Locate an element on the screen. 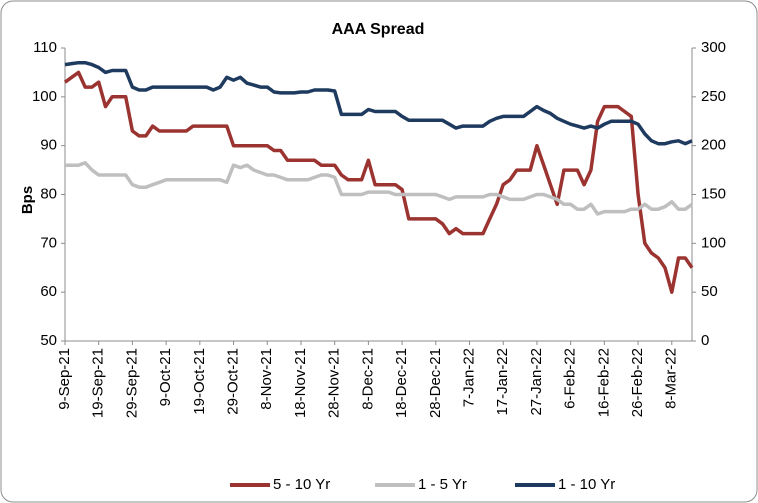 The image size is (758, 503). chart-title: AAA Spread is located at coordinates (378, 29).